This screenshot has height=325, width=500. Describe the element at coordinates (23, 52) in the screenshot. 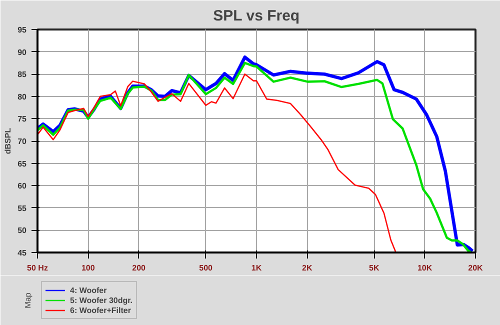

I see `y-tick-label: 90` at that location.